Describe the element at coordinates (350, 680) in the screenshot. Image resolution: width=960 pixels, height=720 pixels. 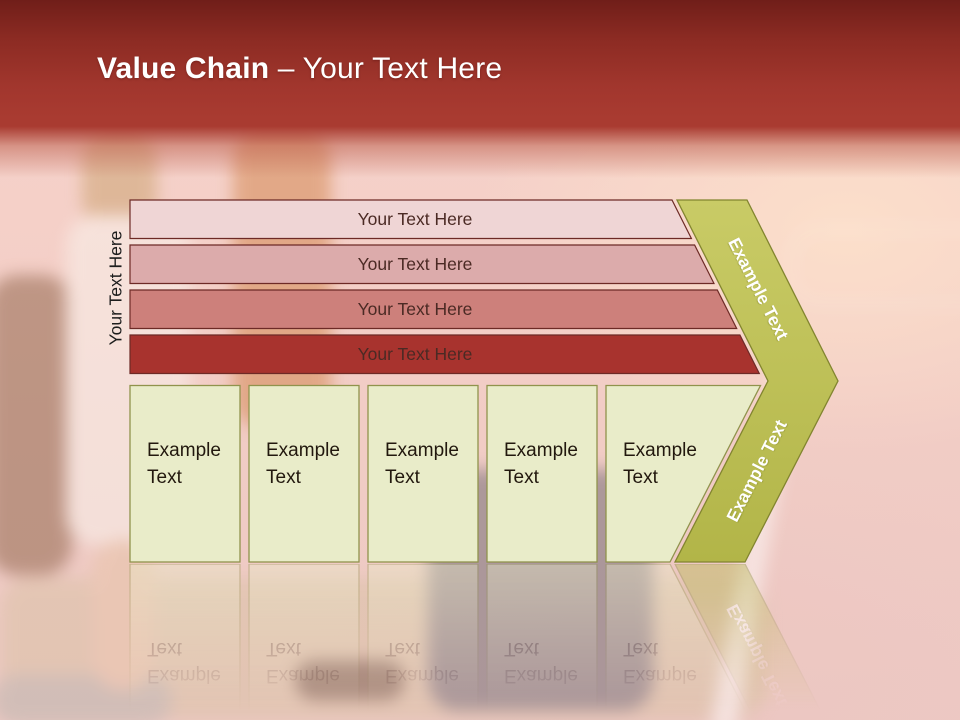
I see `photo-sandal-blob` at that location.